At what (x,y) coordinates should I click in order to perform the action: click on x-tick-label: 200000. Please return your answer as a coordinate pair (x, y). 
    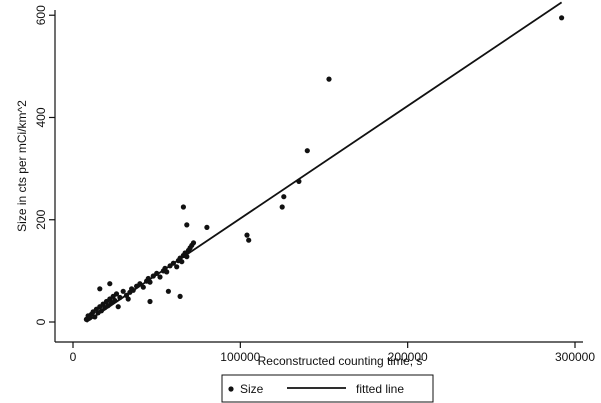
    Looking at the image, I should click on (408, 357).